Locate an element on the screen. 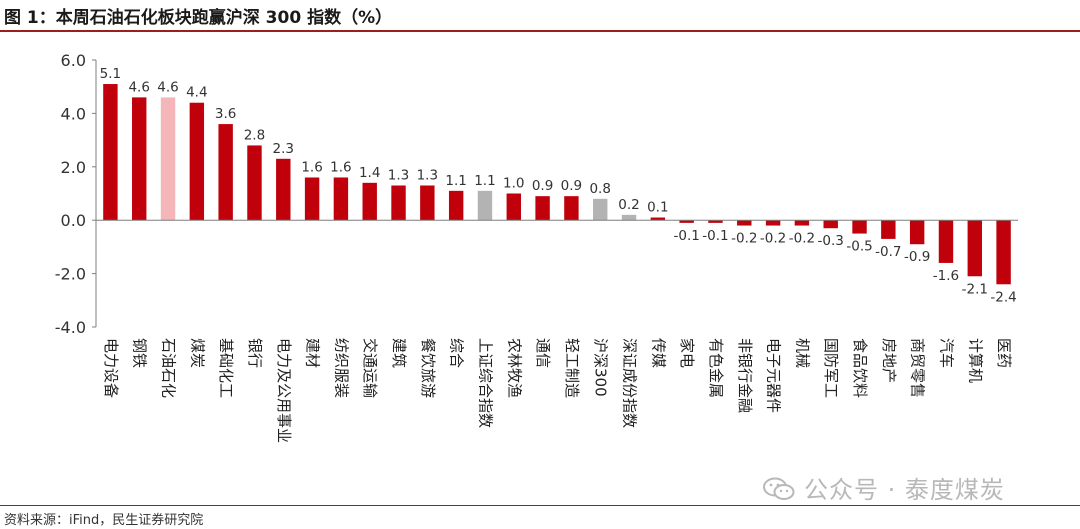 This screenshot has width=1080, height=529. value-label: 2.8 is located at coordinates (254, 135).